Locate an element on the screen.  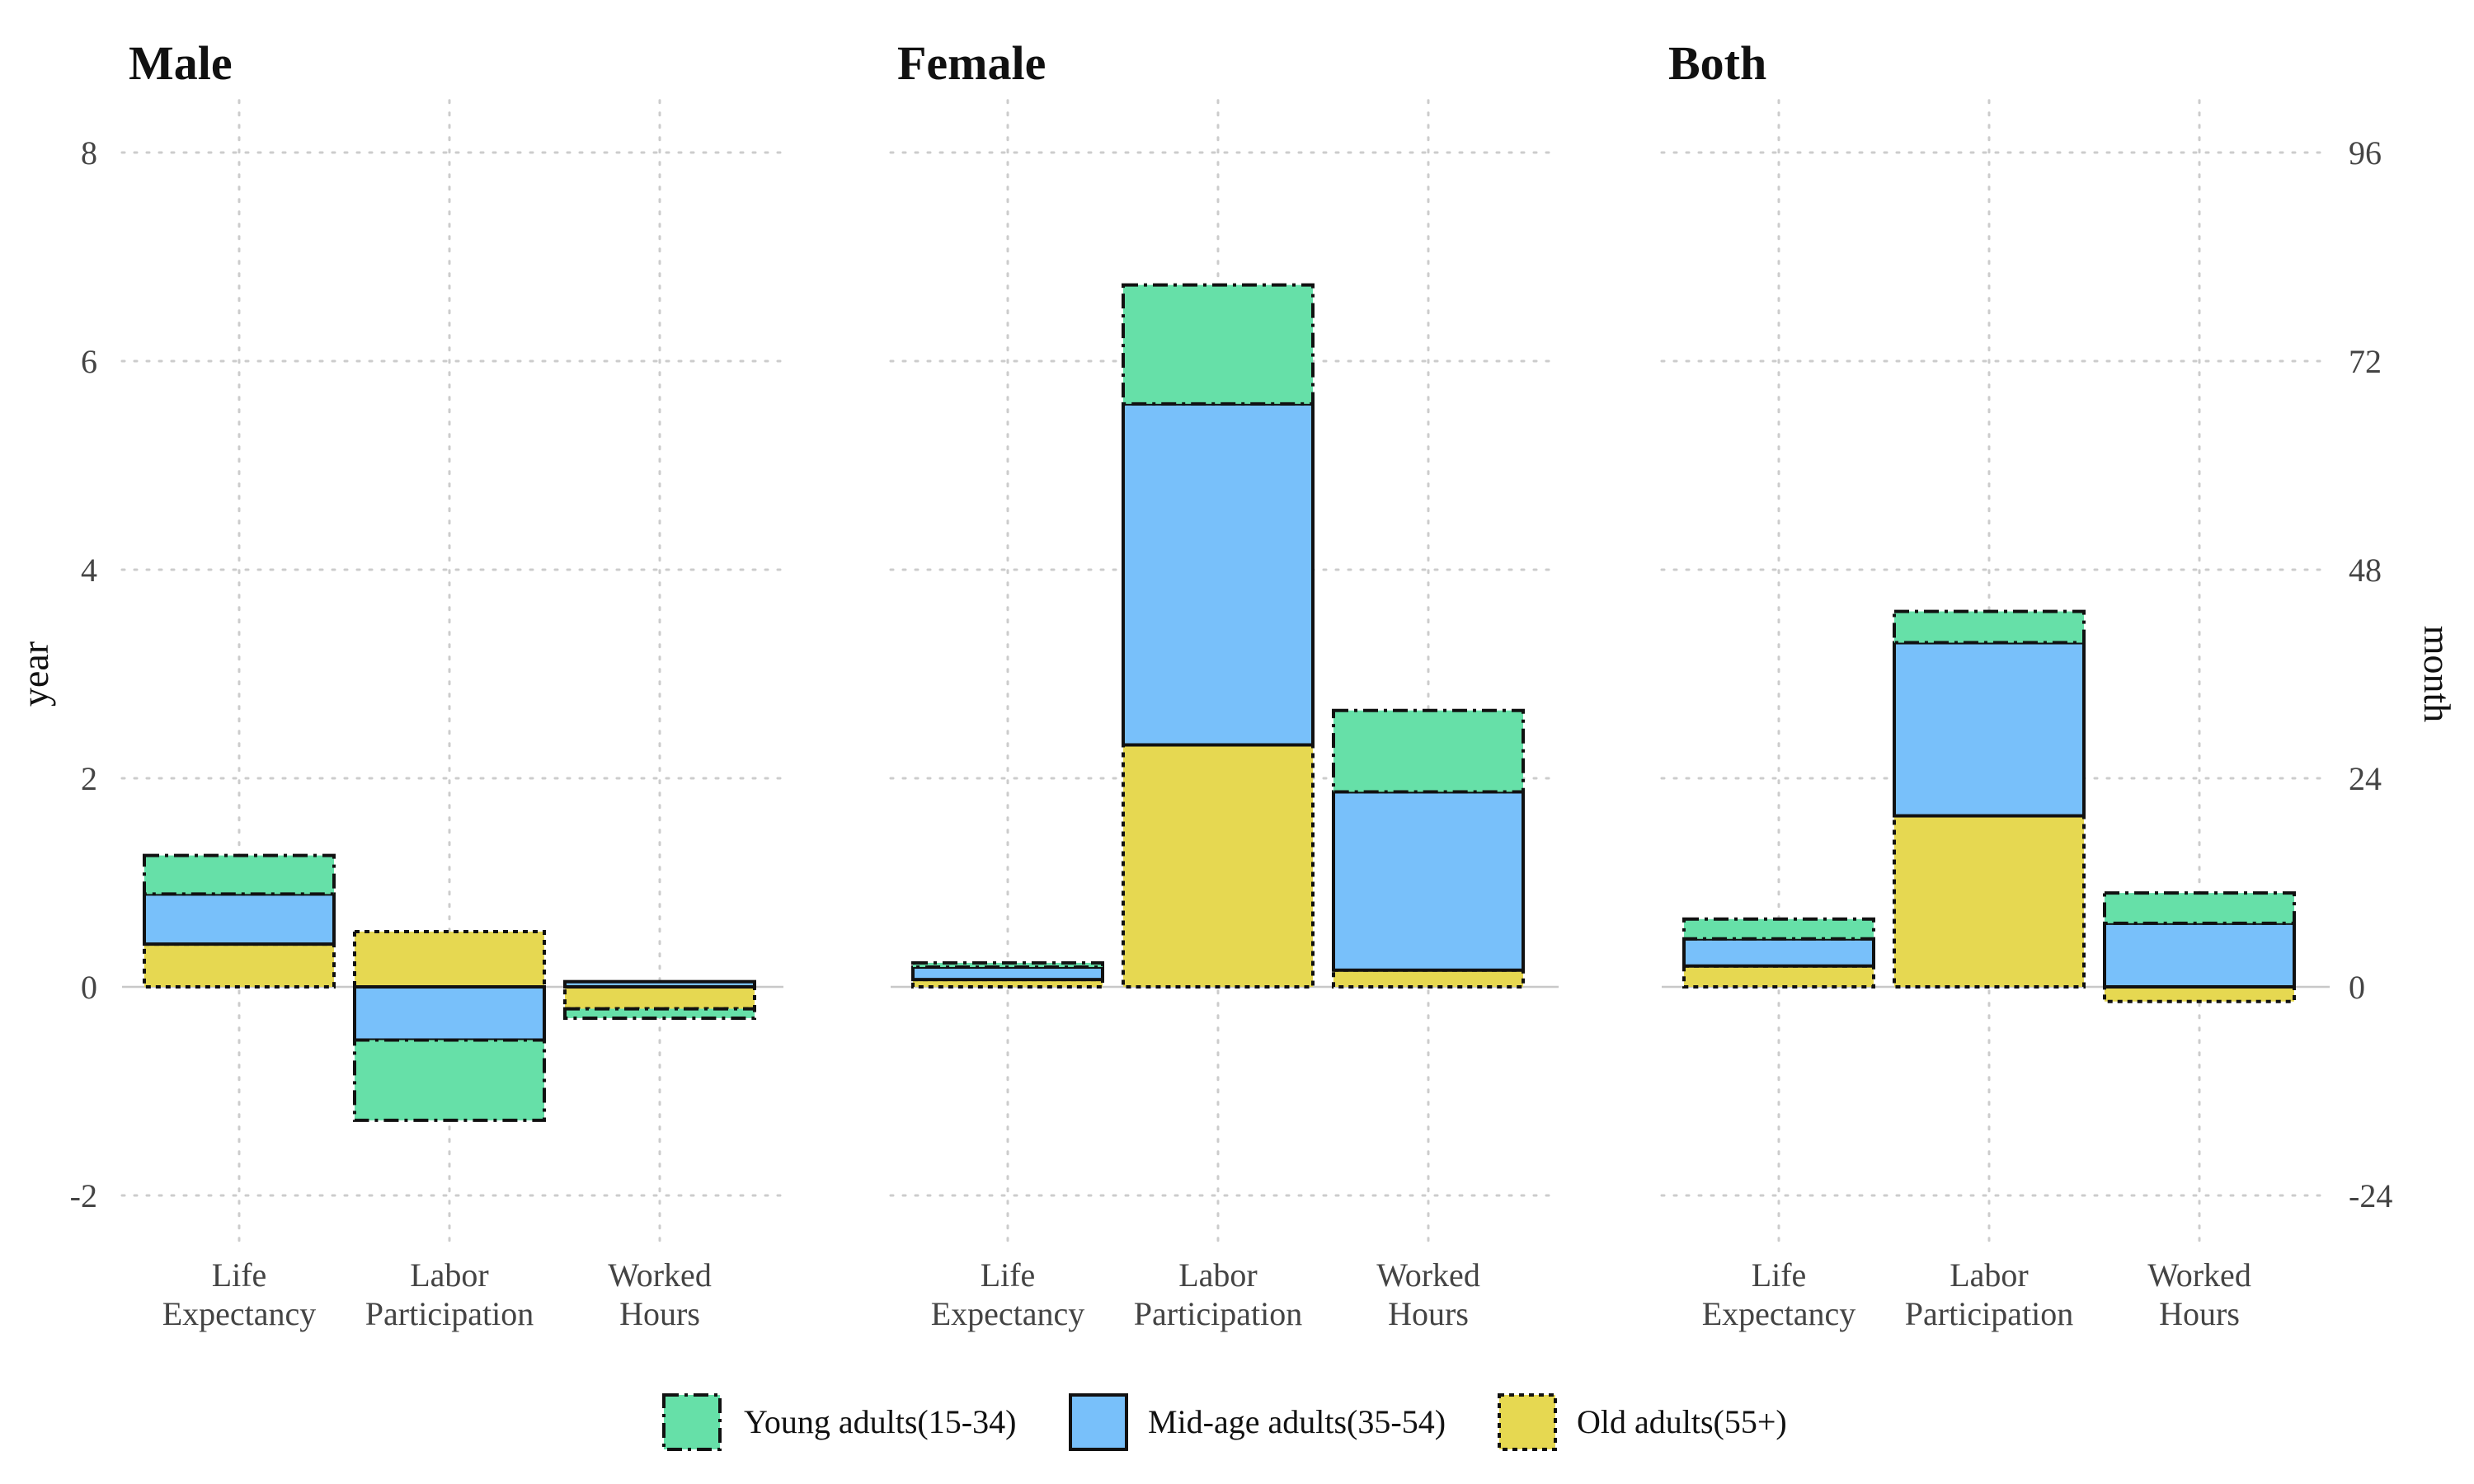
y-tick-label: -2 is located at coordinates (83, 1195).